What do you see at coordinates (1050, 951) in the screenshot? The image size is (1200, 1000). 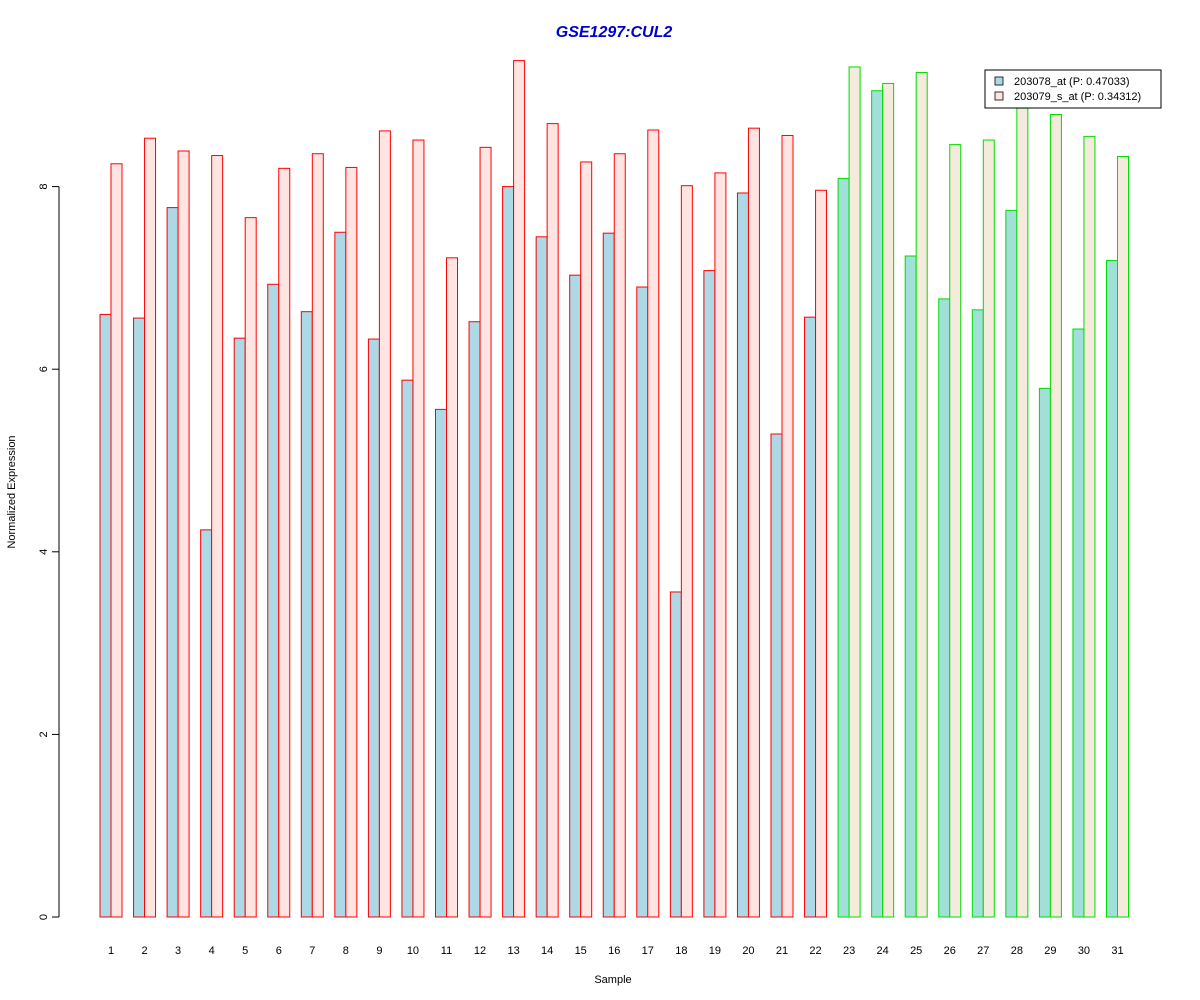 I see `x-tick-label: 29` at bounding box center [1050, 951].